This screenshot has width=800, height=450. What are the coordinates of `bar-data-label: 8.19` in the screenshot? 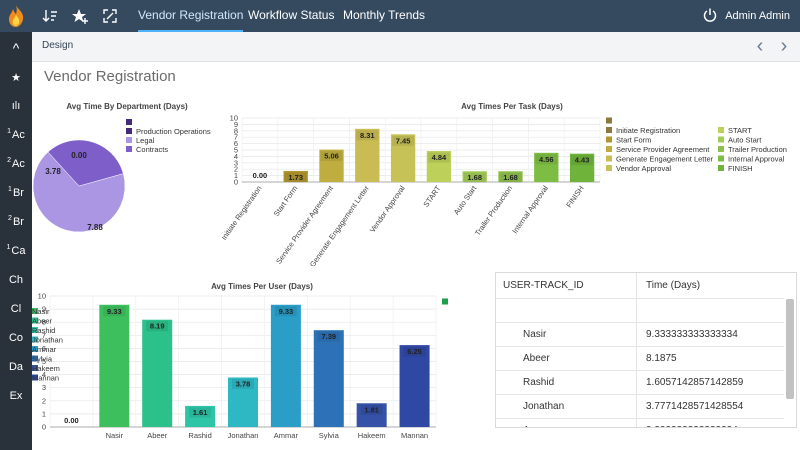 It's located at (157, 326).